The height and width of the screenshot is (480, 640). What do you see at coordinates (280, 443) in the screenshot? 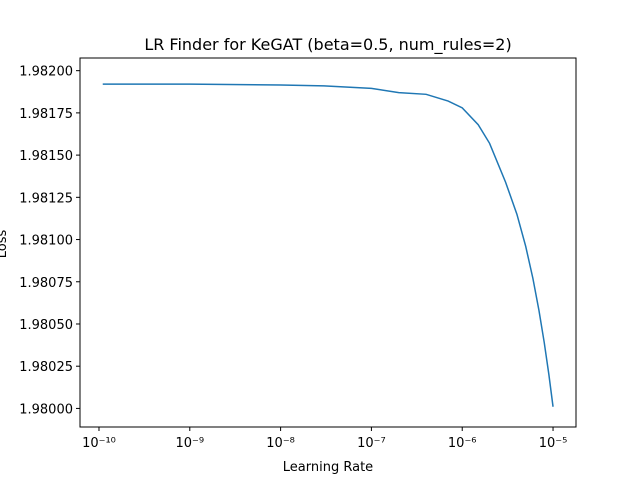
I see `x-tick-label: 10⁻⁸` at bounding box center [280, 443].